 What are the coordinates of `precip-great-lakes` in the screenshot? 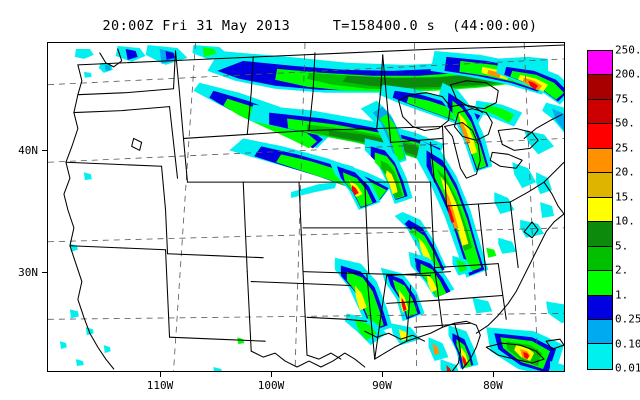 It's located at (426, 143).